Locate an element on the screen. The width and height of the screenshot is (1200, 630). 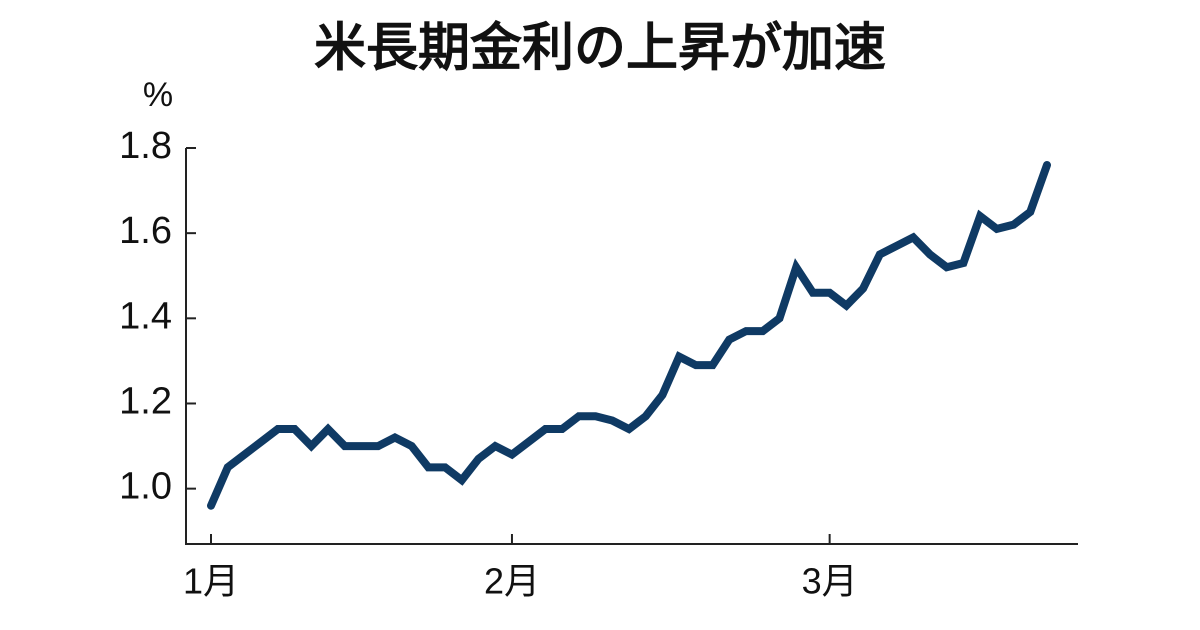
y-axis-unit: % is located at coordinates (158, 95).